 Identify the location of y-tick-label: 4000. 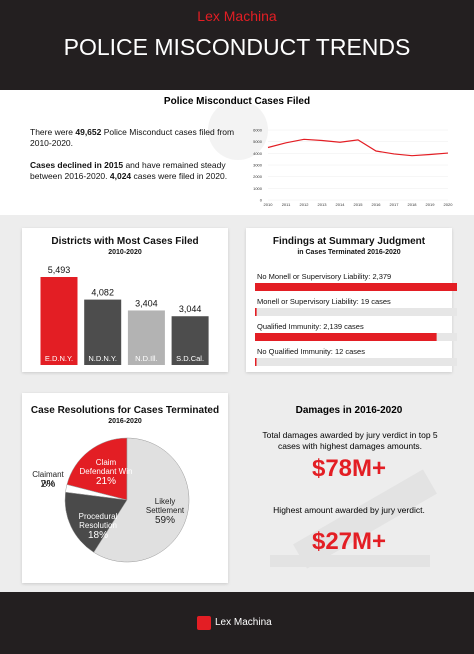
(258, 153).